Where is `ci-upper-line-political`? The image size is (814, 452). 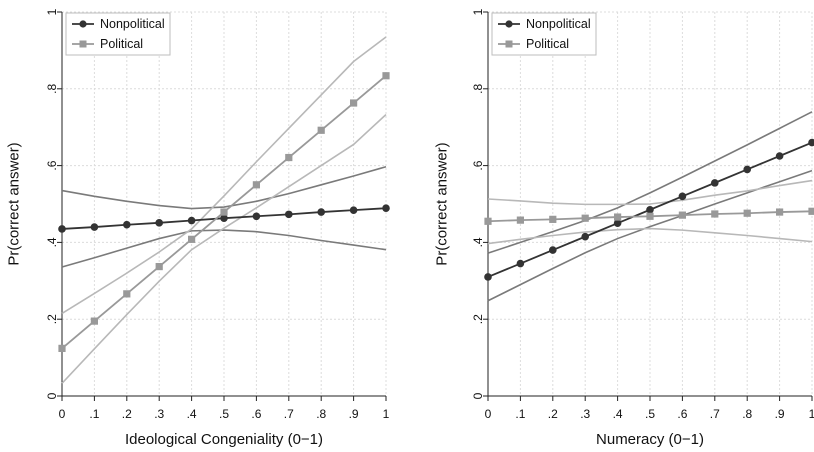 ci-upper-line-political is located at coordinates (650, 192).